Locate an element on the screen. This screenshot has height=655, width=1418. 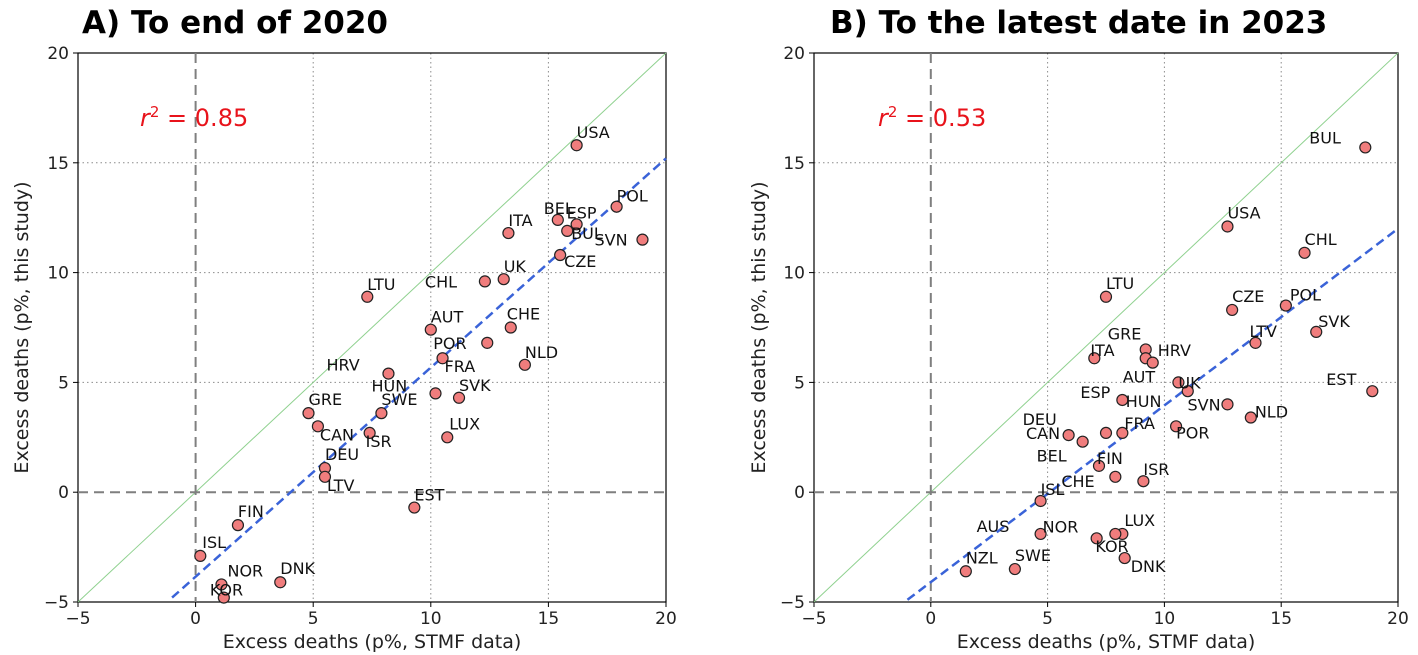
panel-a-point-label-kor: KOR is located at coordinates (226, 590).